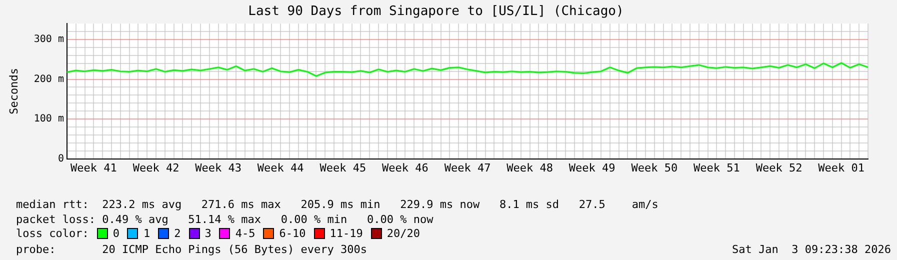 The width and height of the screenshot is (897, 260). What do you see at coordinates (654, 167) in the screenshot?
I see `x-tick-label: Week 50` at bounding box center [654, 167].